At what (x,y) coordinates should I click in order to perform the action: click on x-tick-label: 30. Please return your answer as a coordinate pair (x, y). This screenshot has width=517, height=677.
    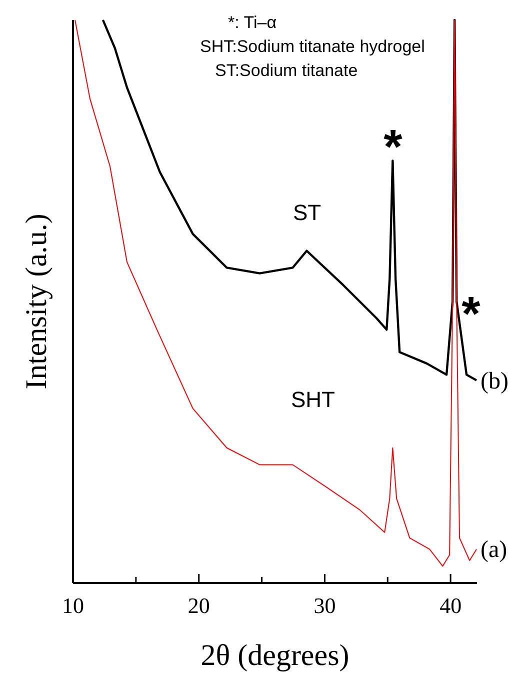
    Looking at the image, I should click on (325, 605).